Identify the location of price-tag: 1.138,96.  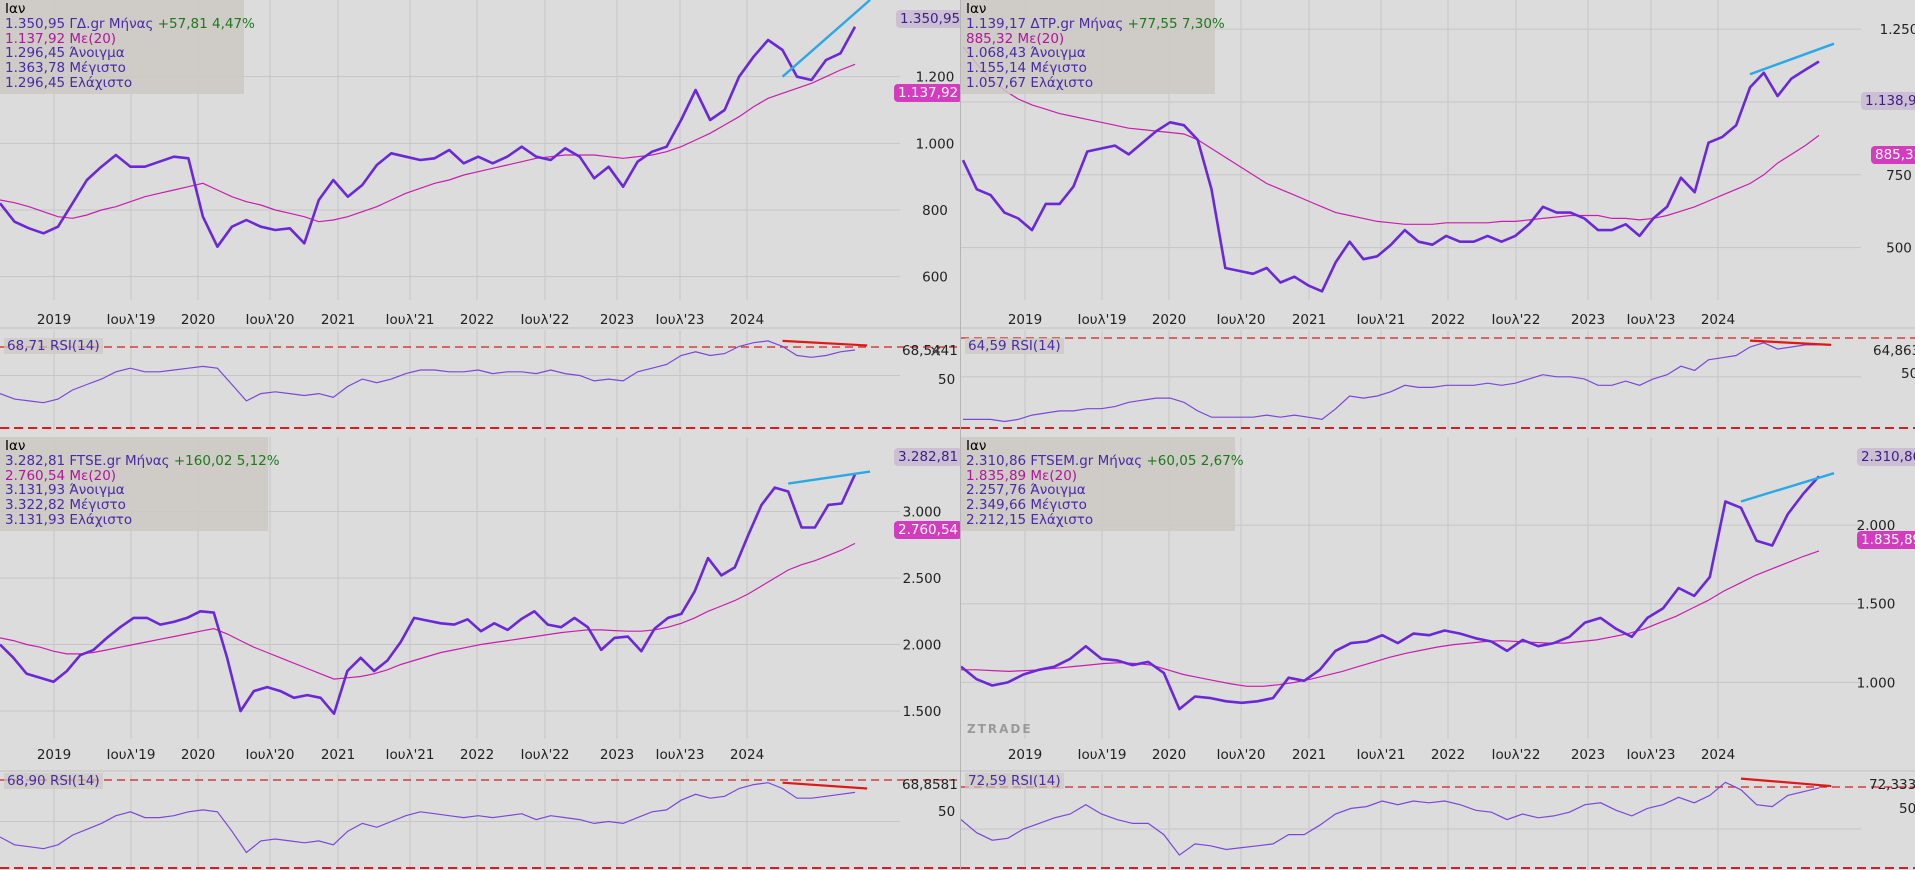
(1888, 101).